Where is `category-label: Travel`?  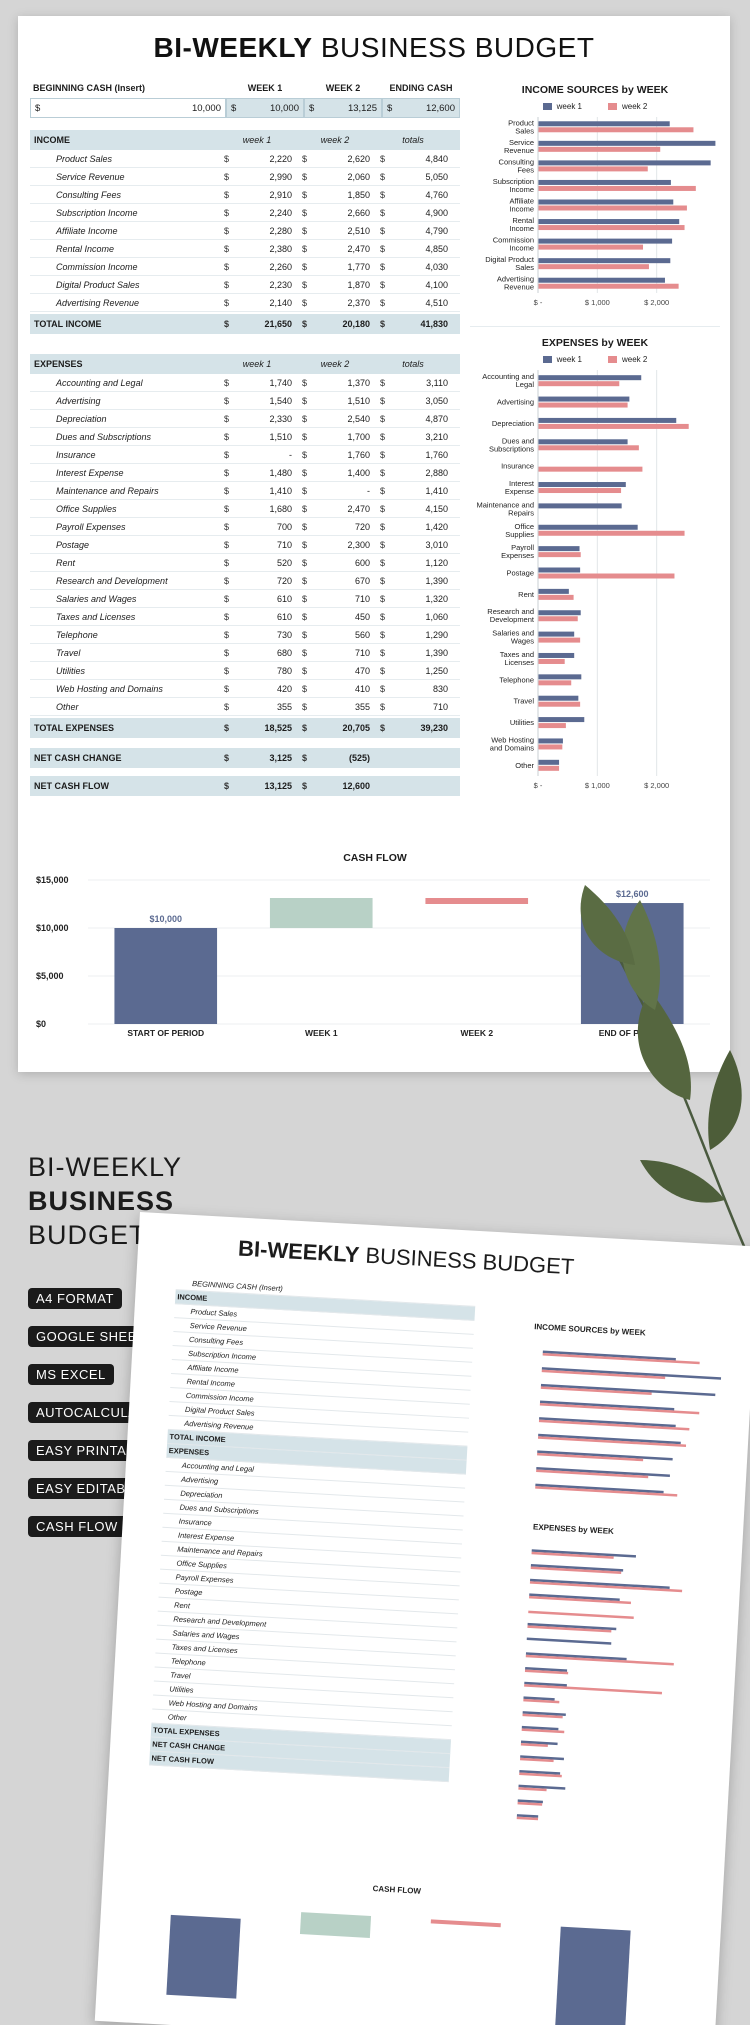
category-label: Travel is located at coordinates (523, 701).